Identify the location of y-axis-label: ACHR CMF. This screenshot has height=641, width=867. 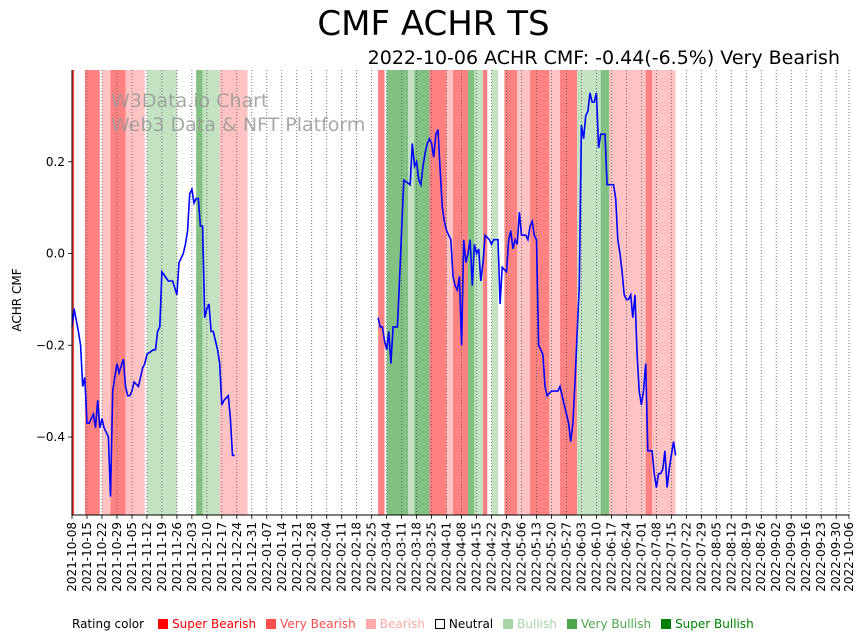
(17, 299).